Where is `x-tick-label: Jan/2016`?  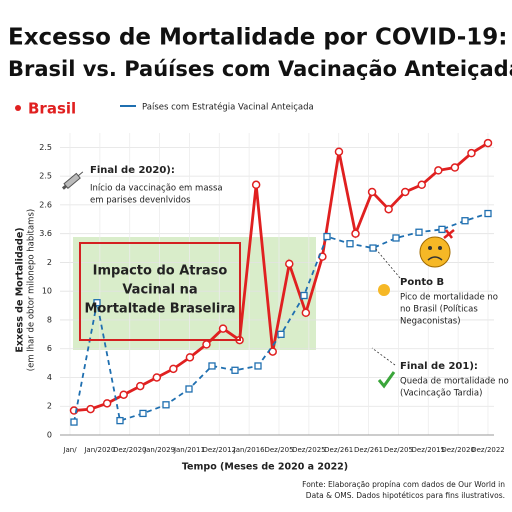
x-tick-label: Jan/2016 is located at coordinates (249, 450).